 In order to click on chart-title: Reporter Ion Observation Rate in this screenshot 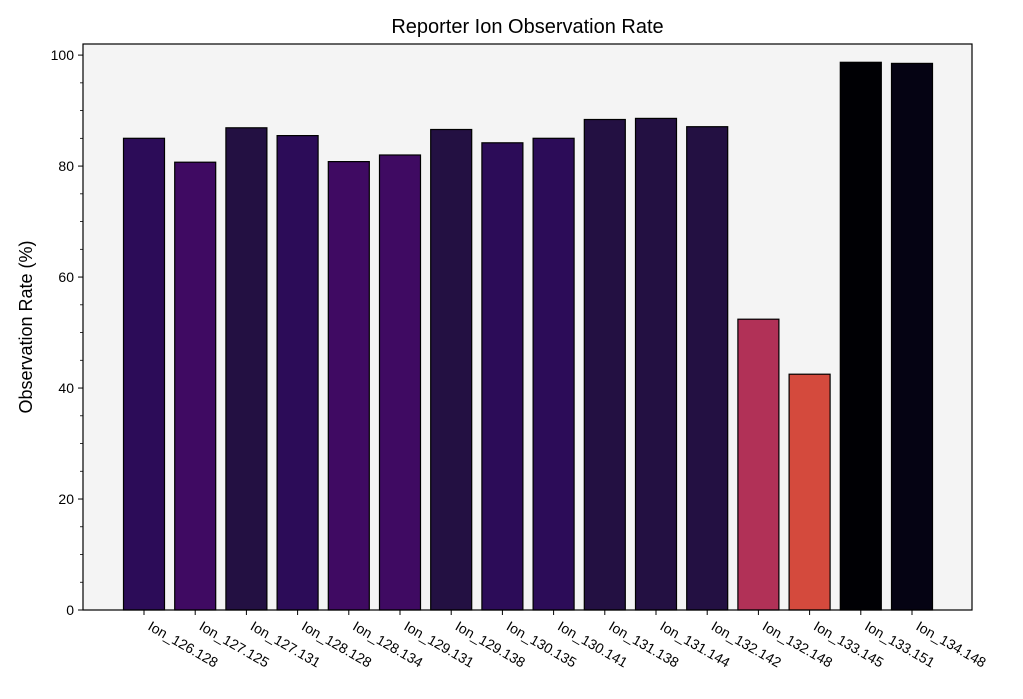, I will do `click(527, 27)`.